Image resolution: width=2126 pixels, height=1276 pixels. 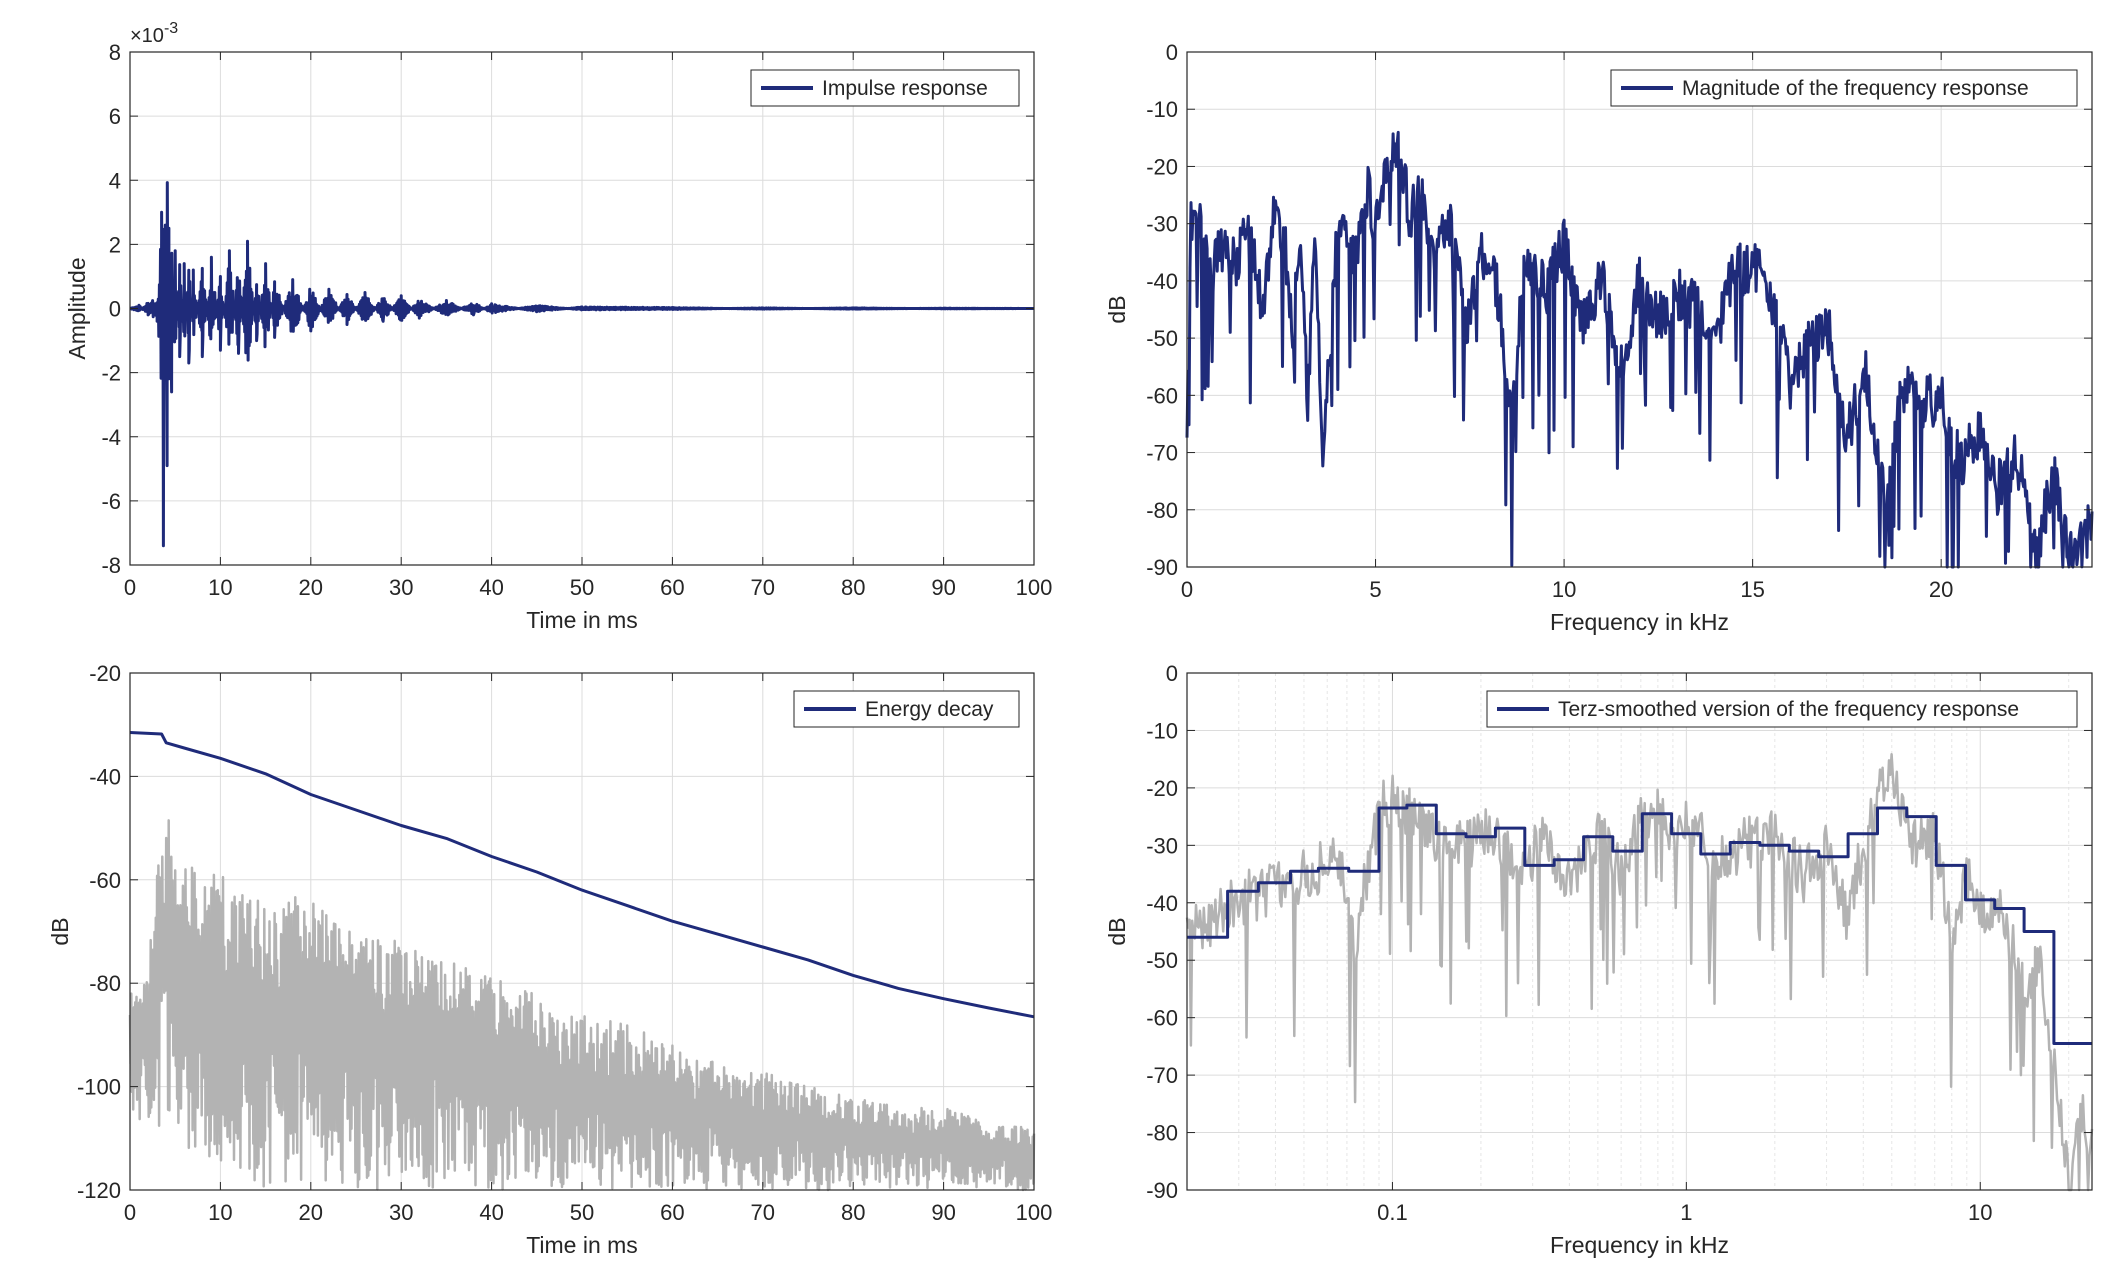 What do you see at coordinates (905, 88) in the screenshot?
I see `impulse-legend-label: Impulse response` at bounding box center [905, 88].